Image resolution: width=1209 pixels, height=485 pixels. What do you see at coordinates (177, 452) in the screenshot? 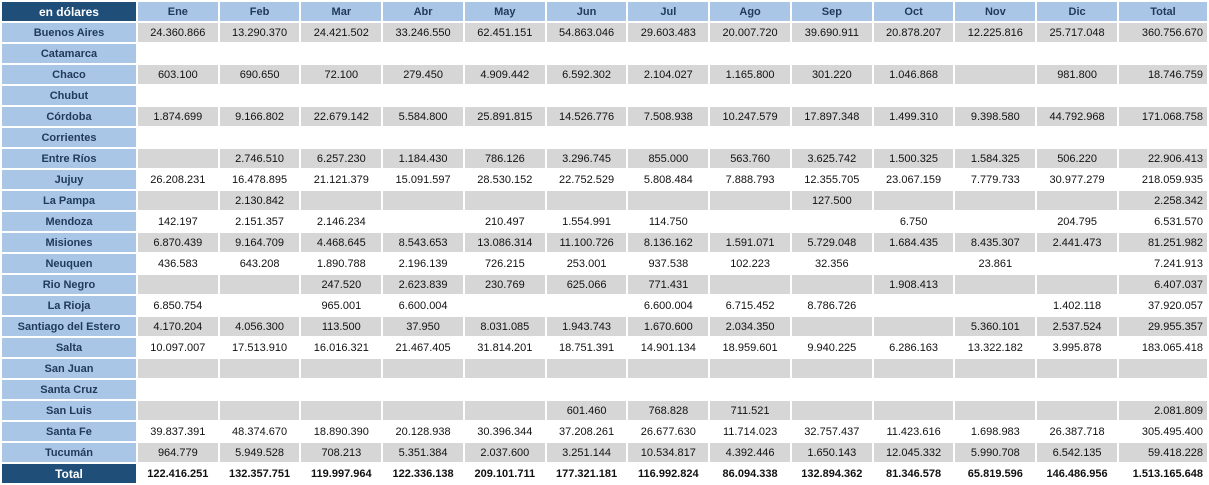
I see `value-cell: 964.779` at bounding box center [177, 452].